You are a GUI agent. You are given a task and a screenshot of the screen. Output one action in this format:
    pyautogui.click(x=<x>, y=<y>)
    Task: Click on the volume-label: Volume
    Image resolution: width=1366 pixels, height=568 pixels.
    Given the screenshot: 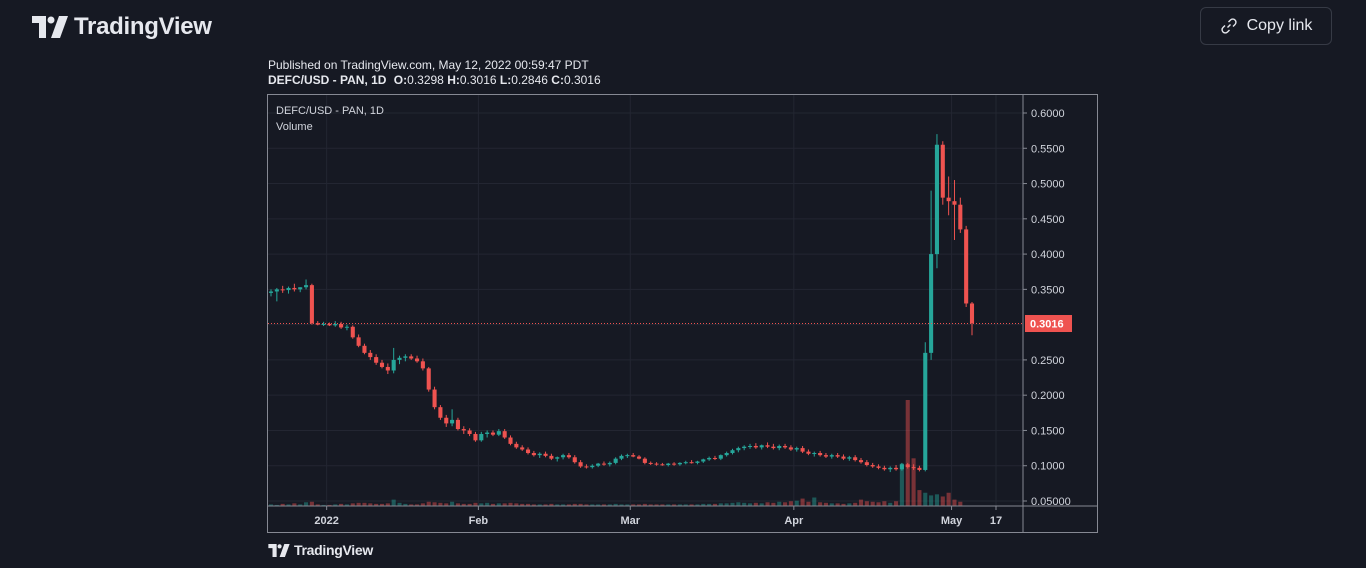 What is the action you would take?
    pyautogui.click(x=294, y=127)
    